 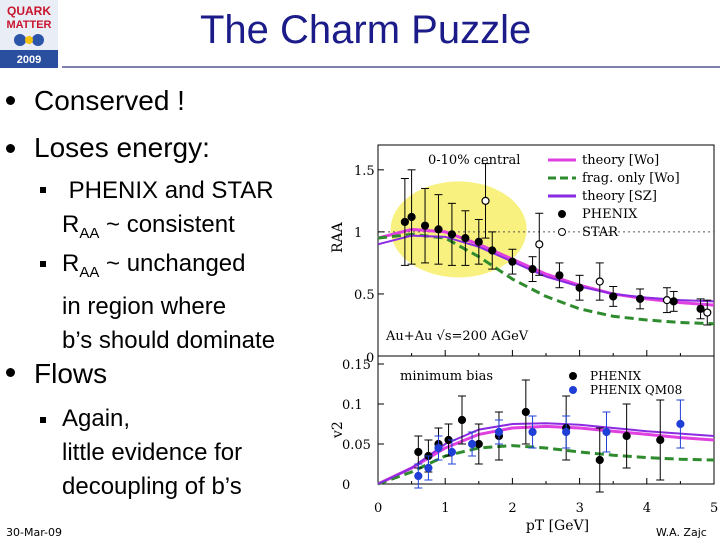 I want to click on footer-author: W.A. Zajc, so click(x=681, y=532).